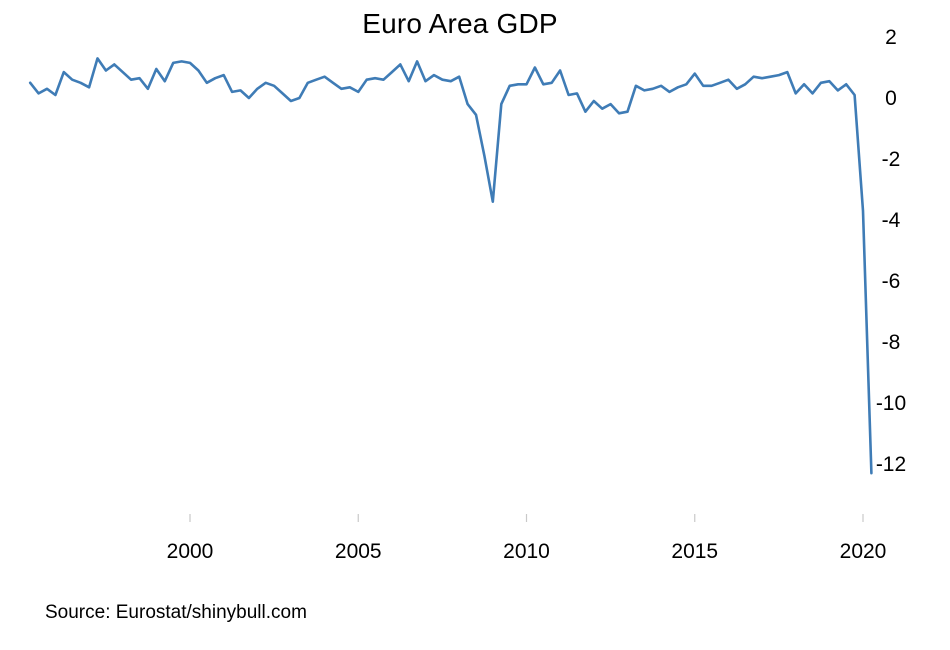  Describe the element at coordinates (358, 551) in the screenshot. I see `x-tick-label: 2005` at that location.